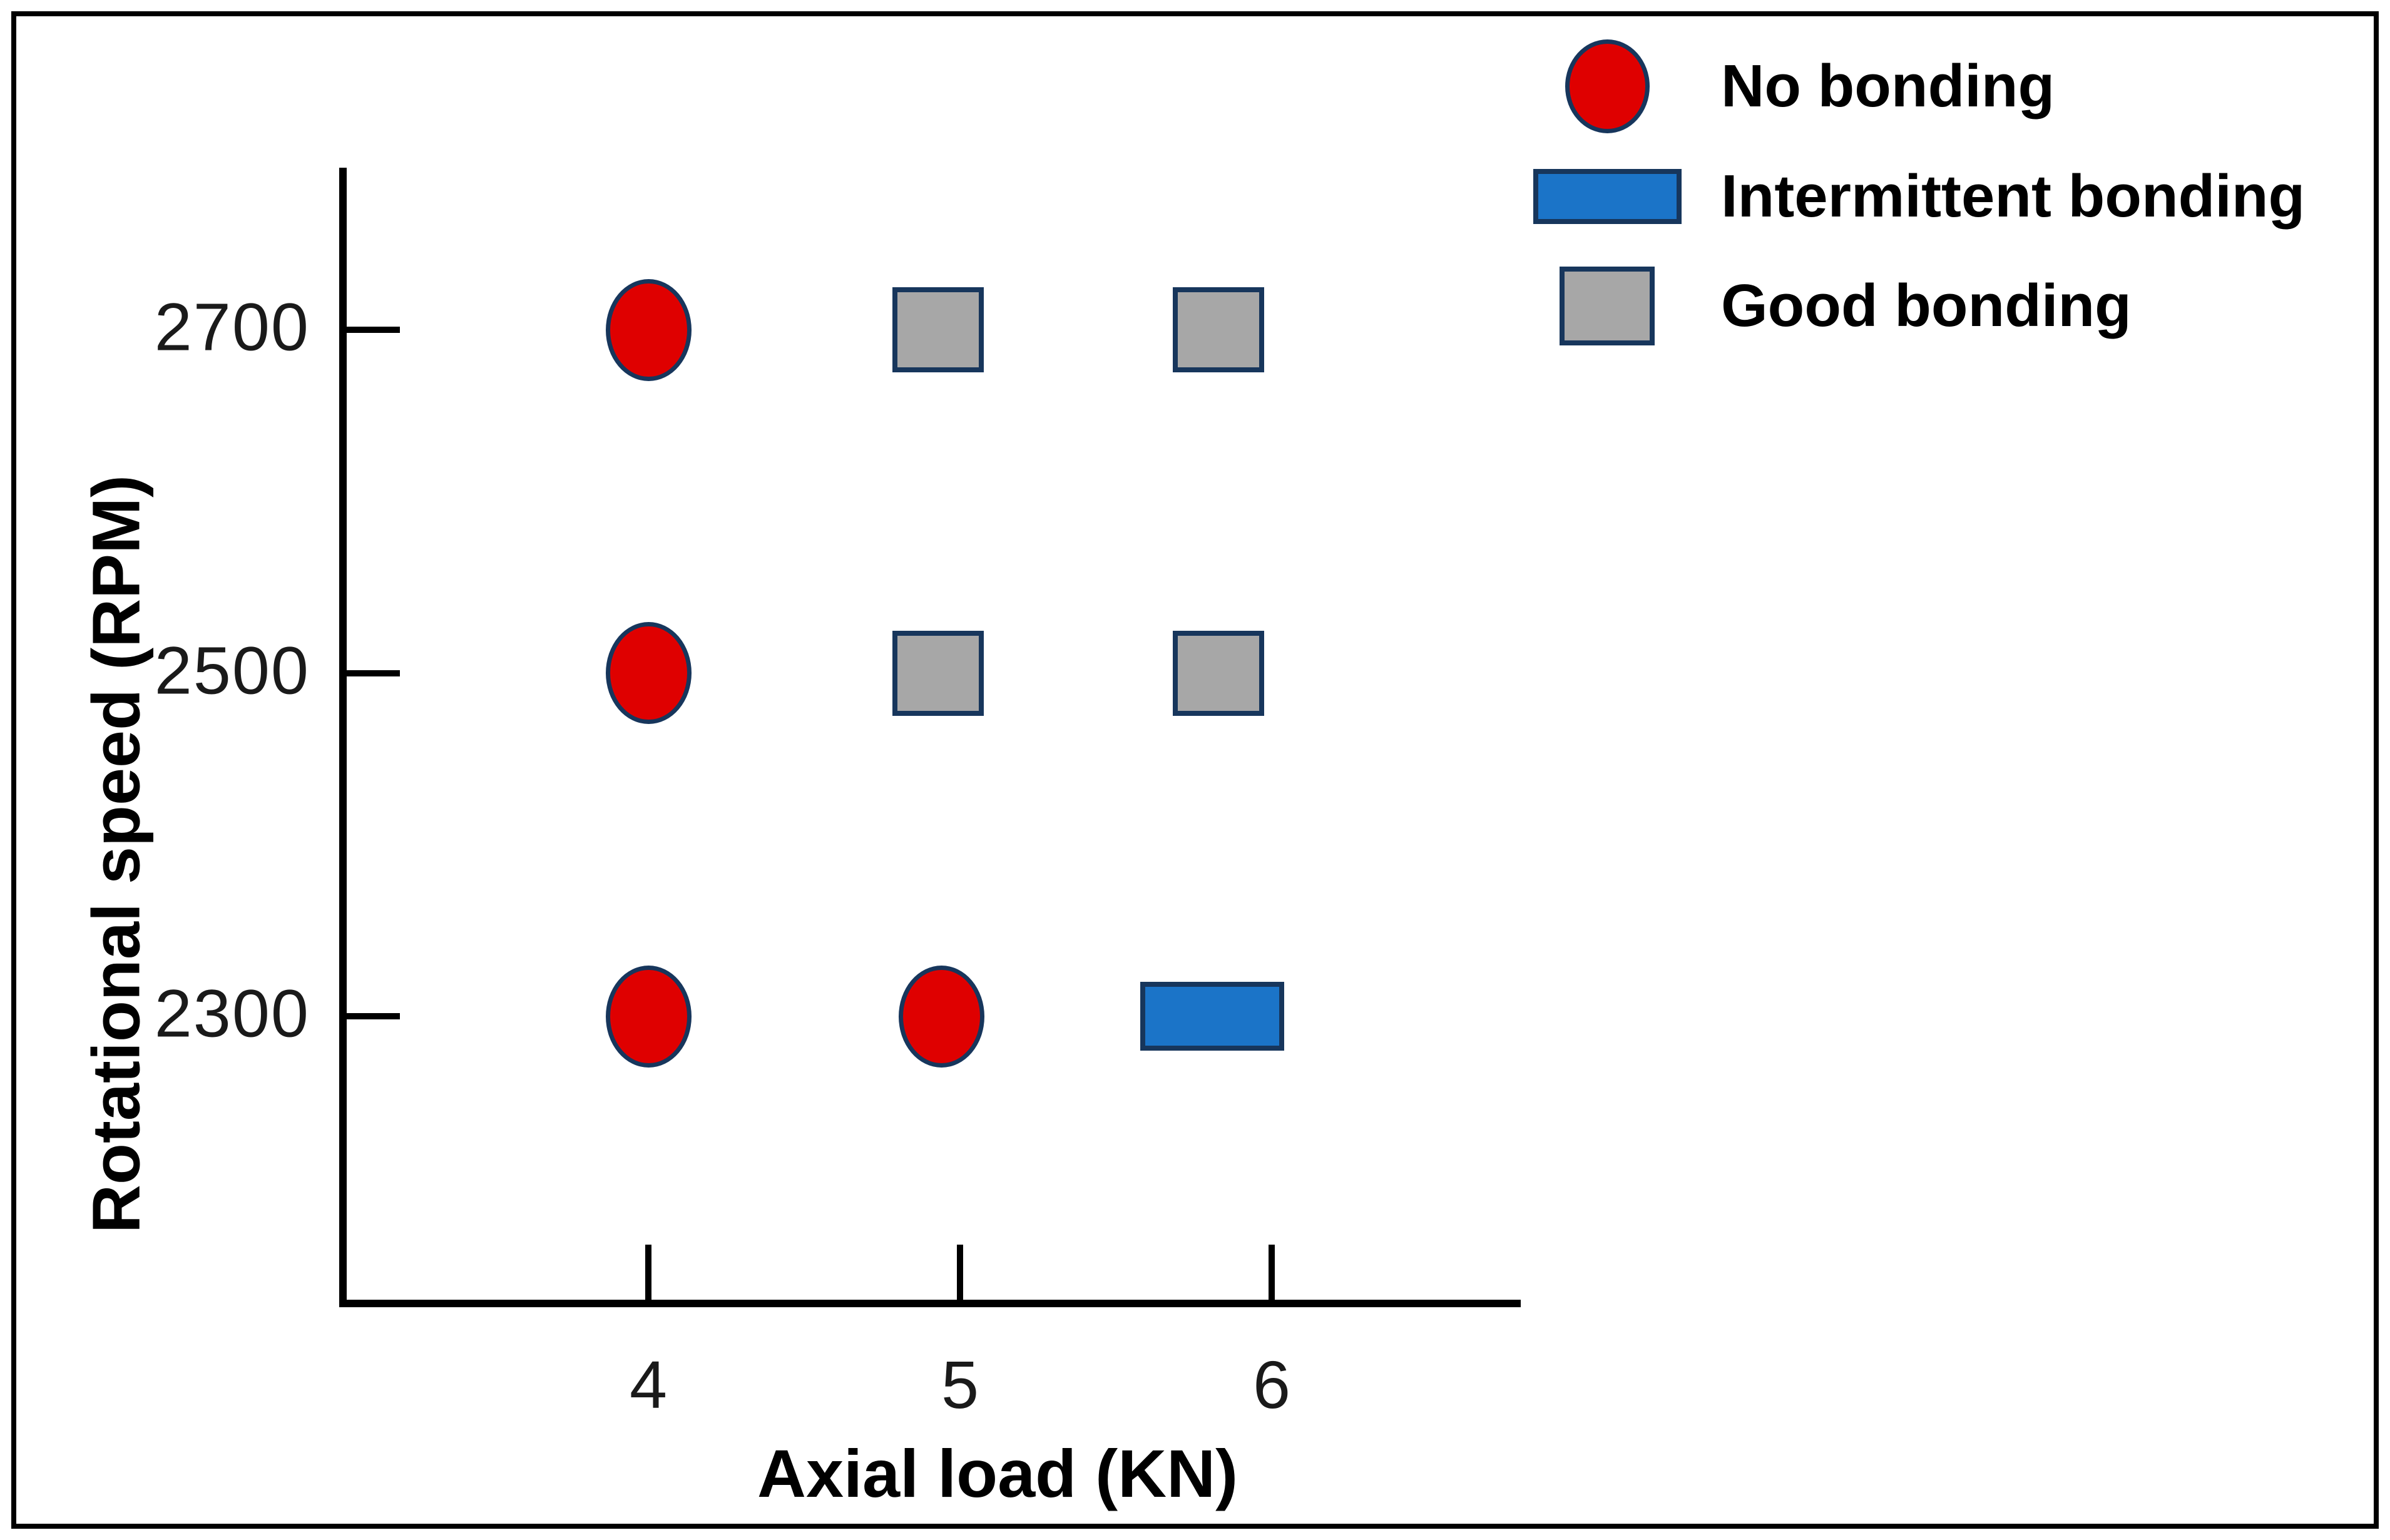  I want to click on legend-label: No bonding, so click(1888, 86).